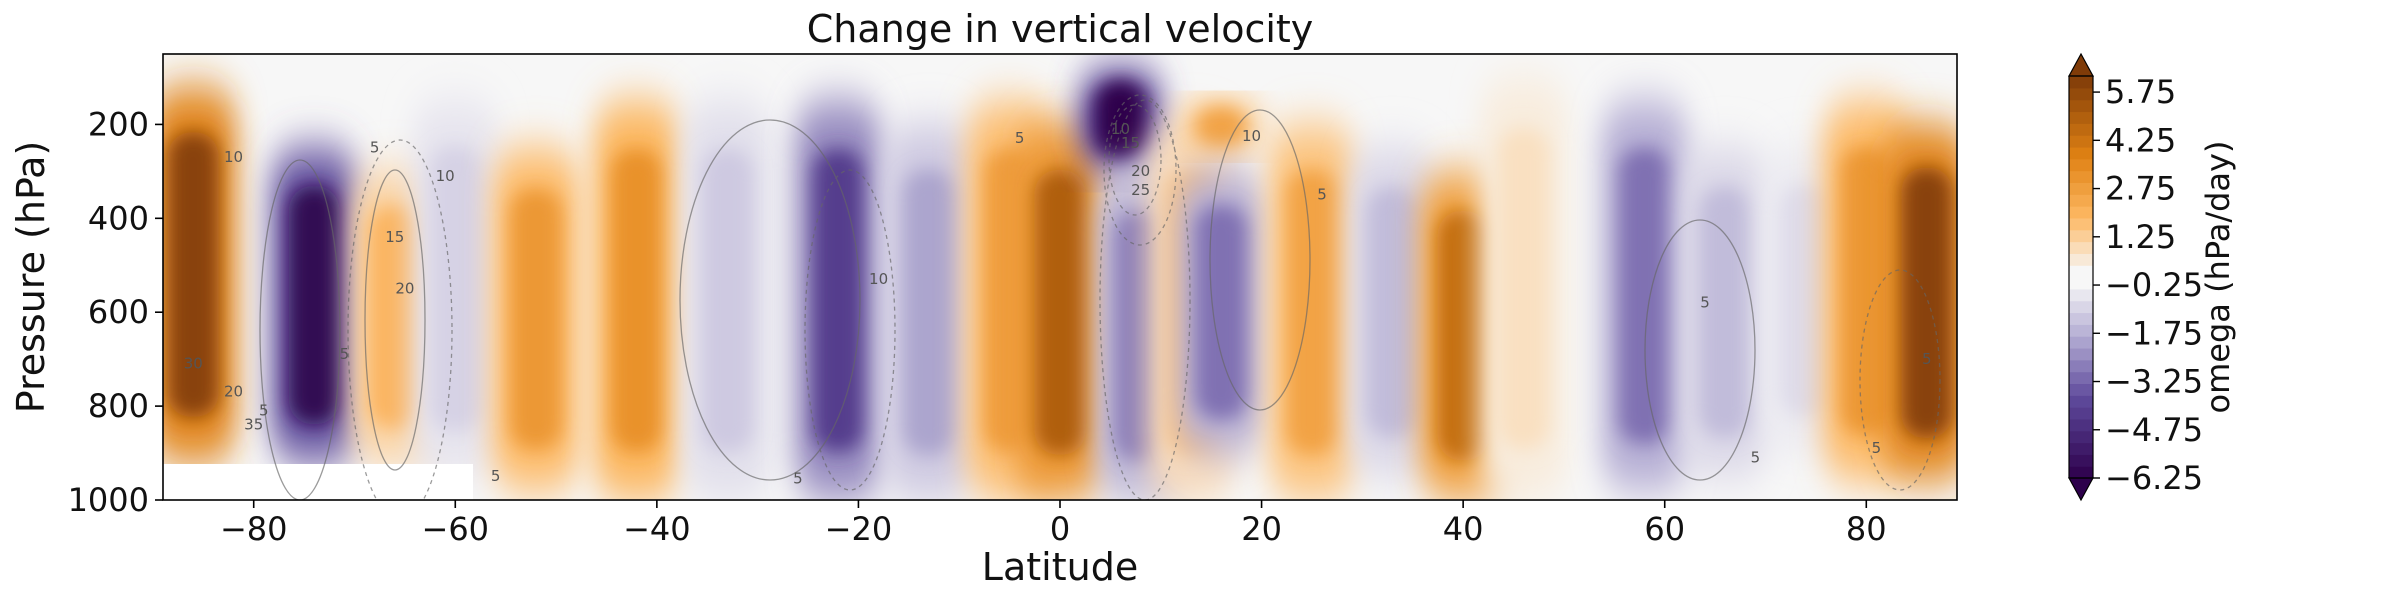 Image resolution: width=2400 pixels, height=600 pixels. Describe the element at coordinates (1060, 567) in the screenshot. I see `x-axis-label: Latitude` at that location.